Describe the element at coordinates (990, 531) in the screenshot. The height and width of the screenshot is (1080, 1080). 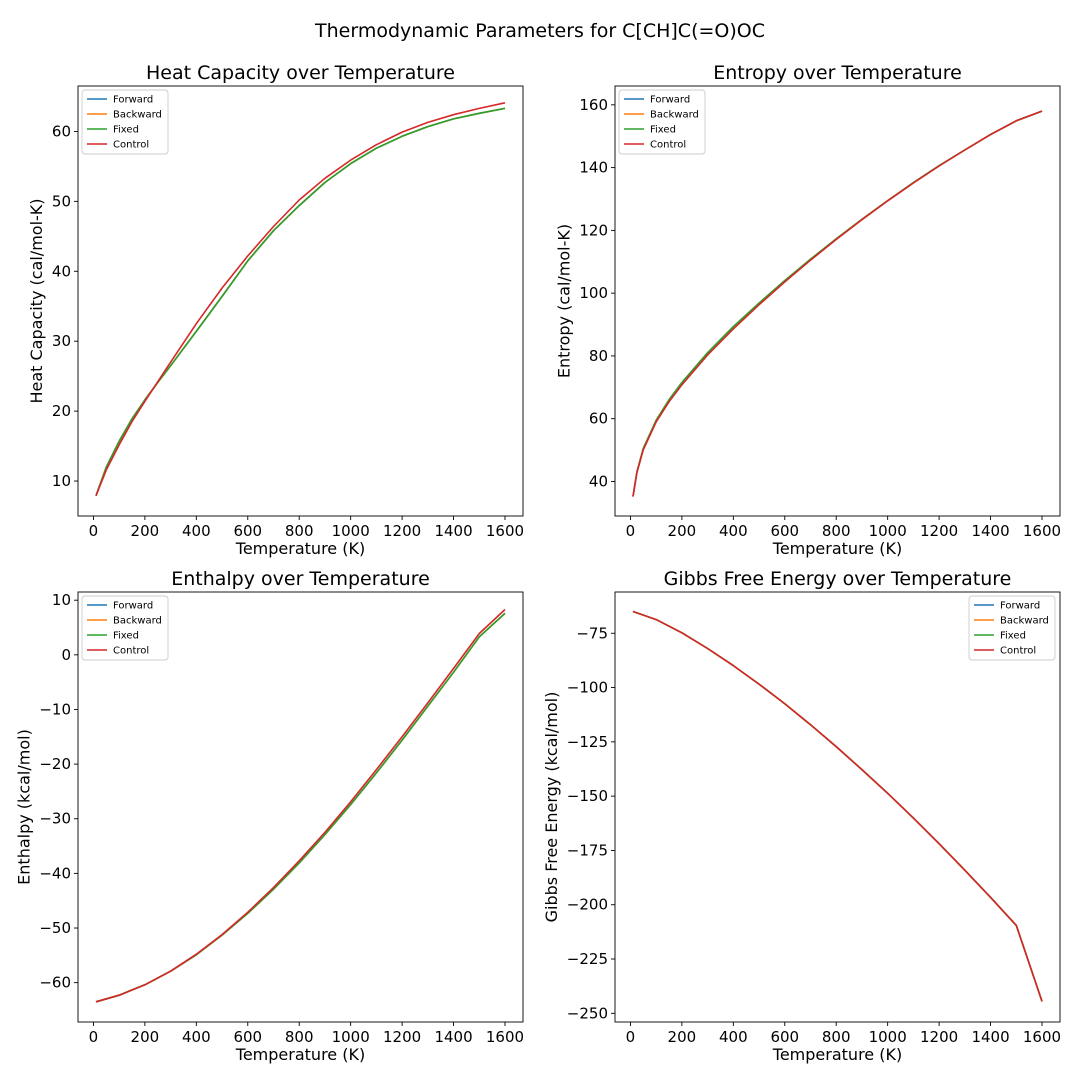
I see `entropy-xtick-label: 1400` at that location.